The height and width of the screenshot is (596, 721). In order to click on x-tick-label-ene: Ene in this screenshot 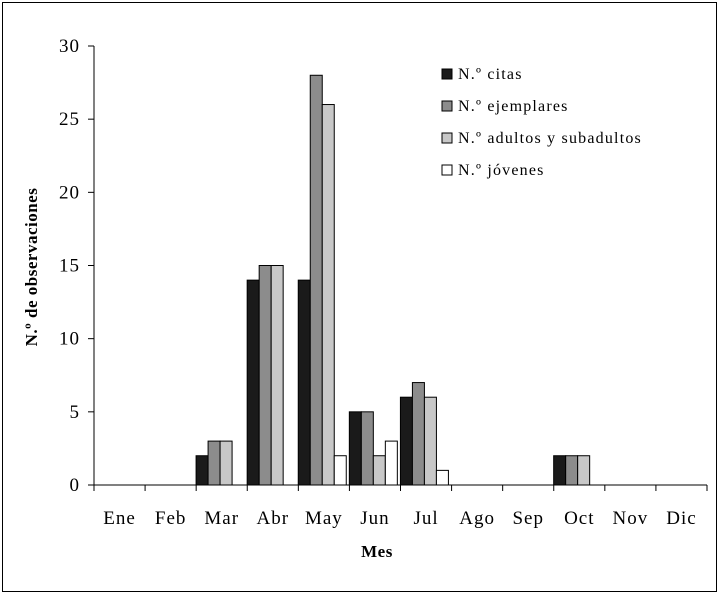, I will do `click(119, 518)`.